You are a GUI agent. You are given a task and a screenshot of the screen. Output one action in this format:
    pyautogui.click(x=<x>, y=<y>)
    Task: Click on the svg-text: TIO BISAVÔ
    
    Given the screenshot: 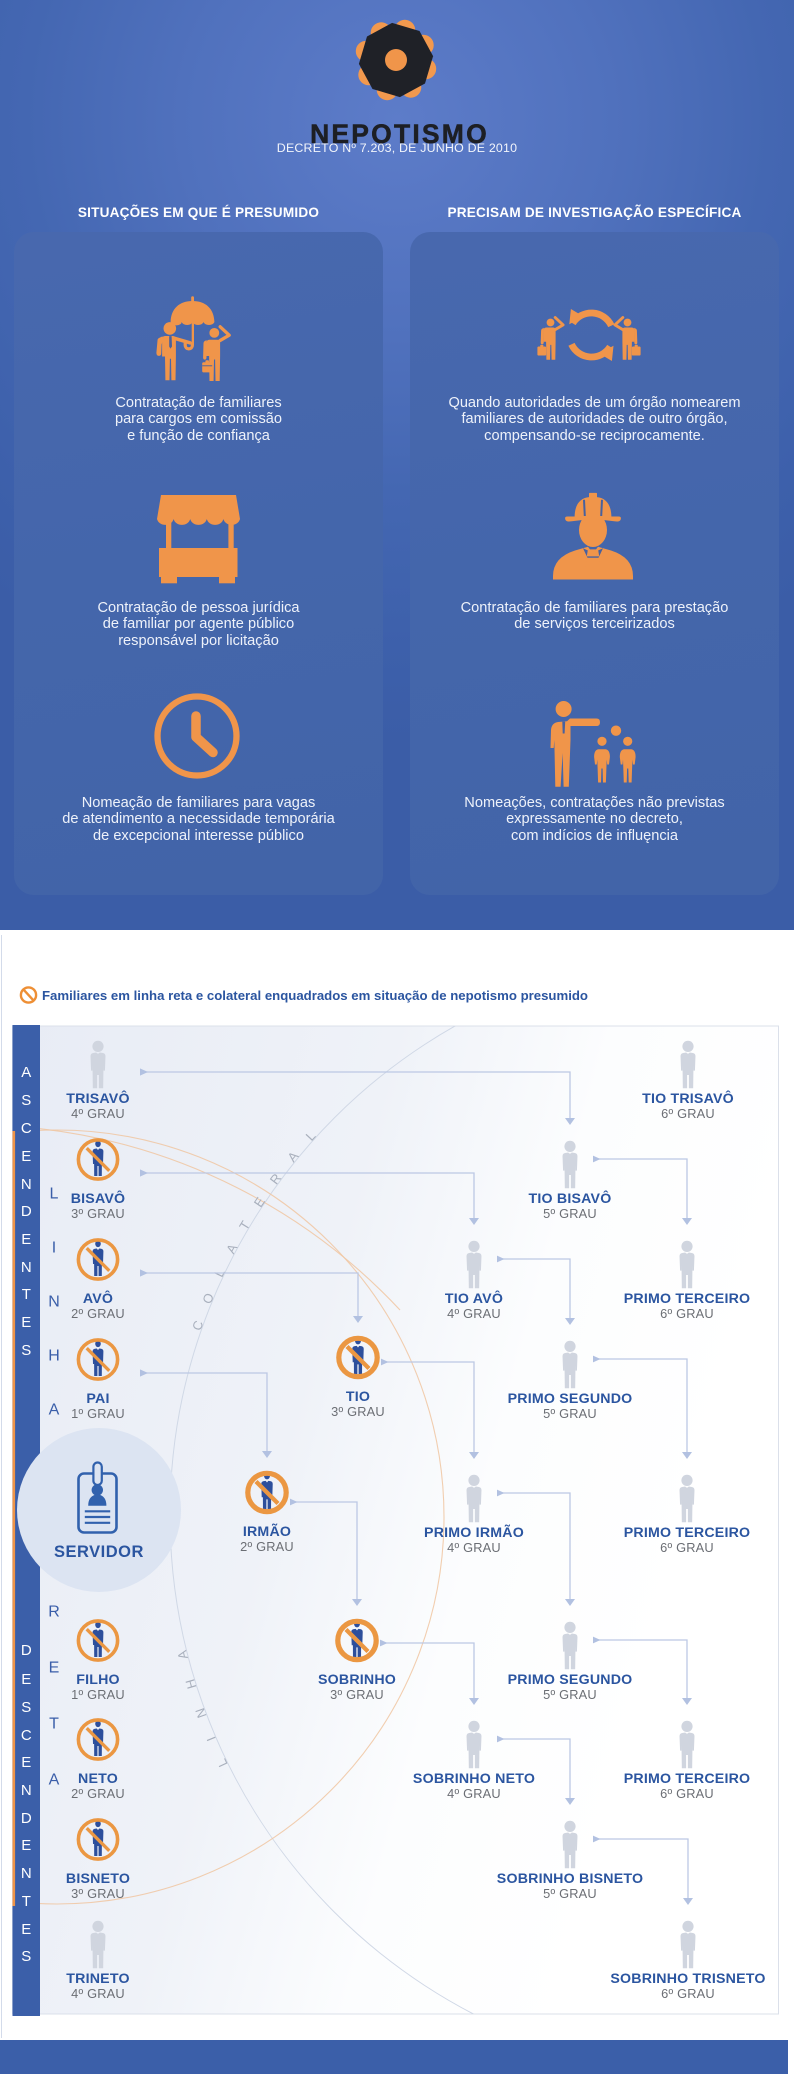 What is the action you would take?
    pyautogui.click(x=570, y=1198)
    